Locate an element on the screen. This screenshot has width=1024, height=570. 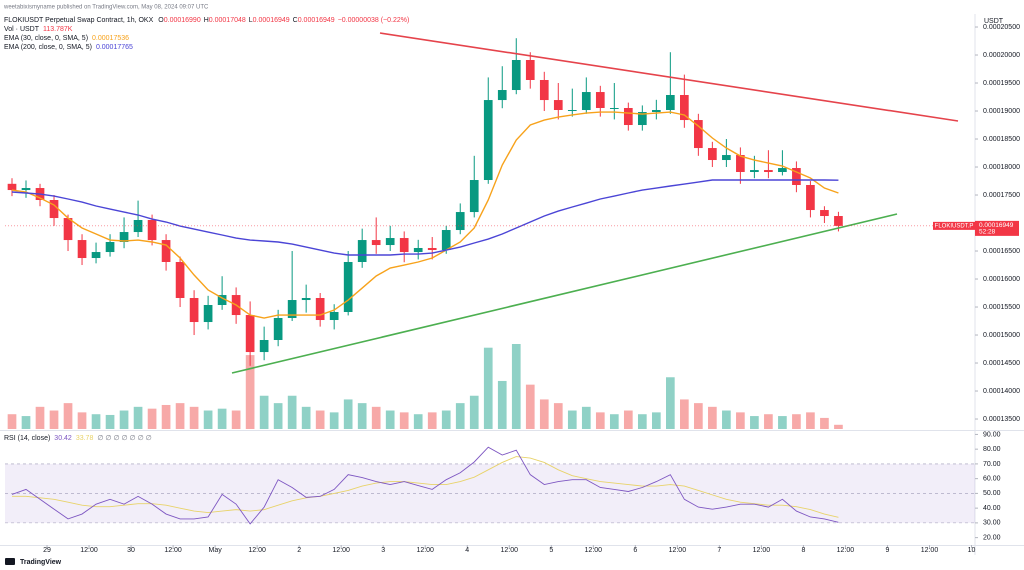
footer-brand: TradingView is located at coordinates (41, 562).